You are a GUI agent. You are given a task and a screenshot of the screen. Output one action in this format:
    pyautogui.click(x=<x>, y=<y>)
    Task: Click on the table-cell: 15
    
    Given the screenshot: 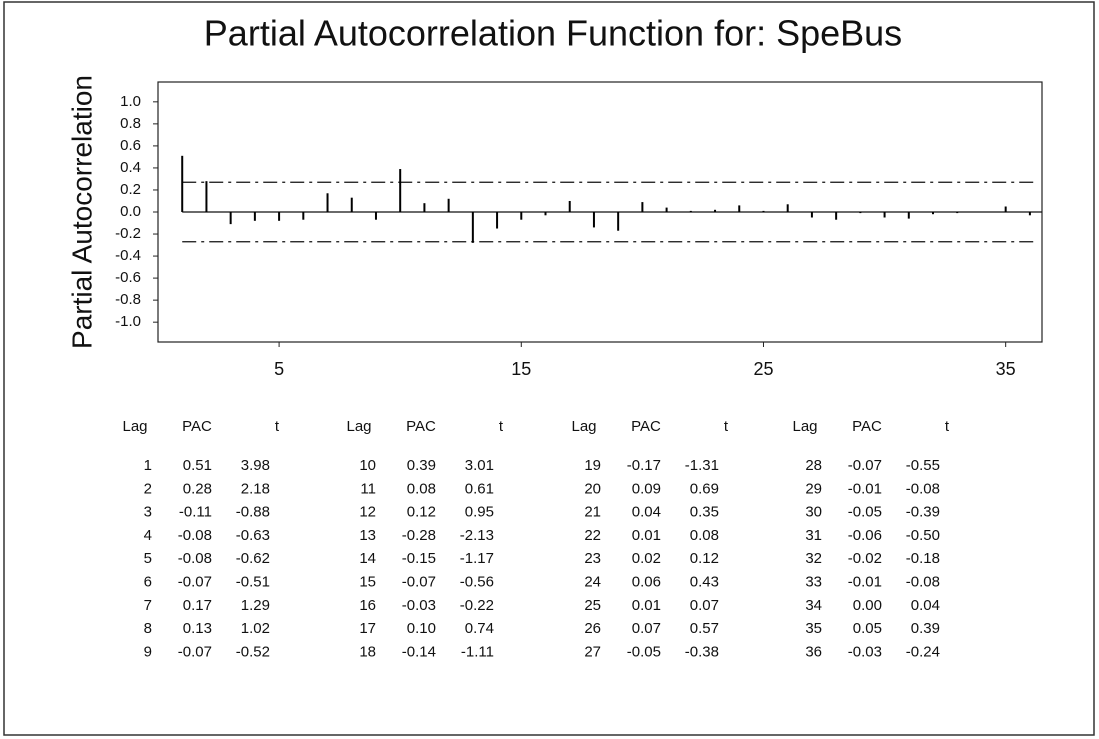 What is the action you would take?
    pyautogui.click(x=367, y=581)
    